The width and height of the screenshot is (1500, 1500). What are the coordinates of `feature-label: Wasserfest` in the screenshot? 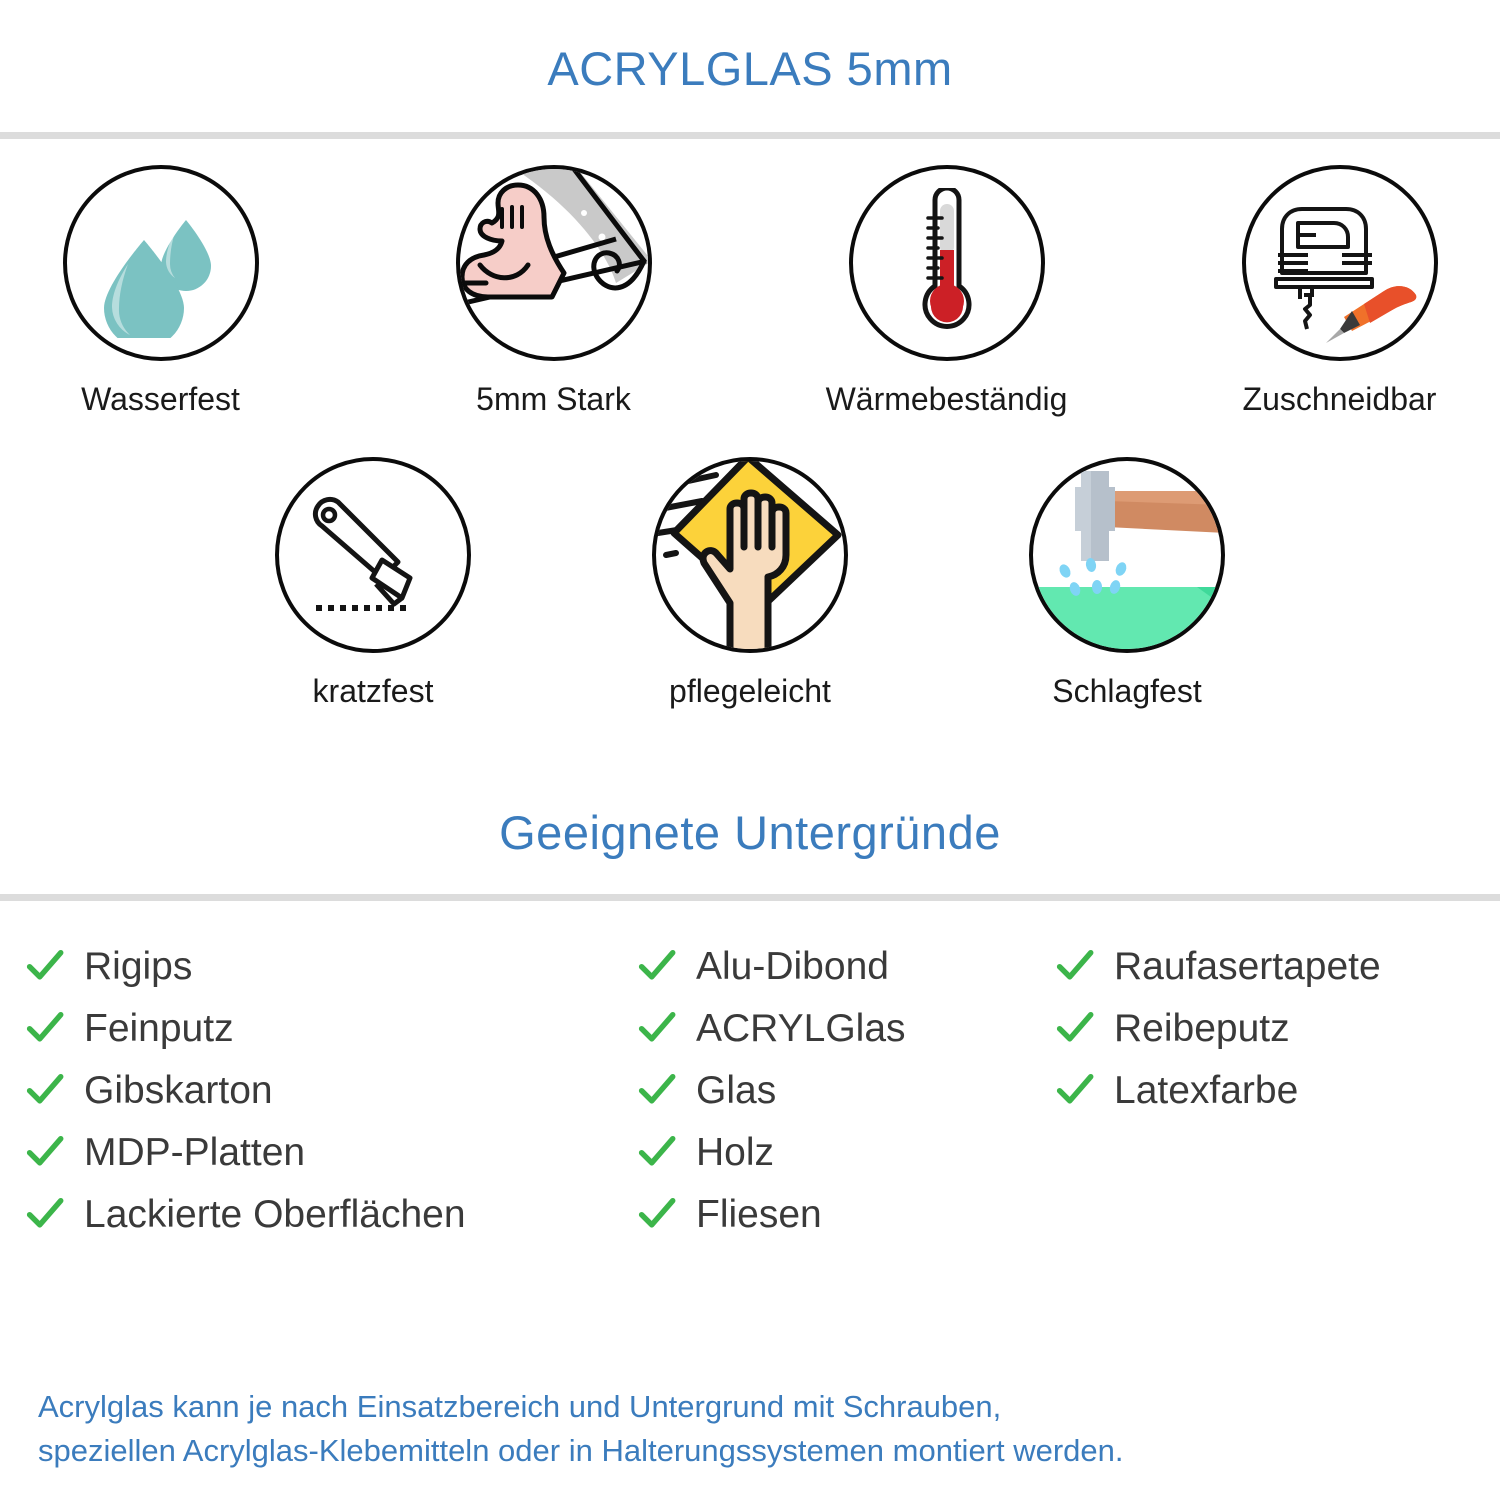 It's located at (160, 399).